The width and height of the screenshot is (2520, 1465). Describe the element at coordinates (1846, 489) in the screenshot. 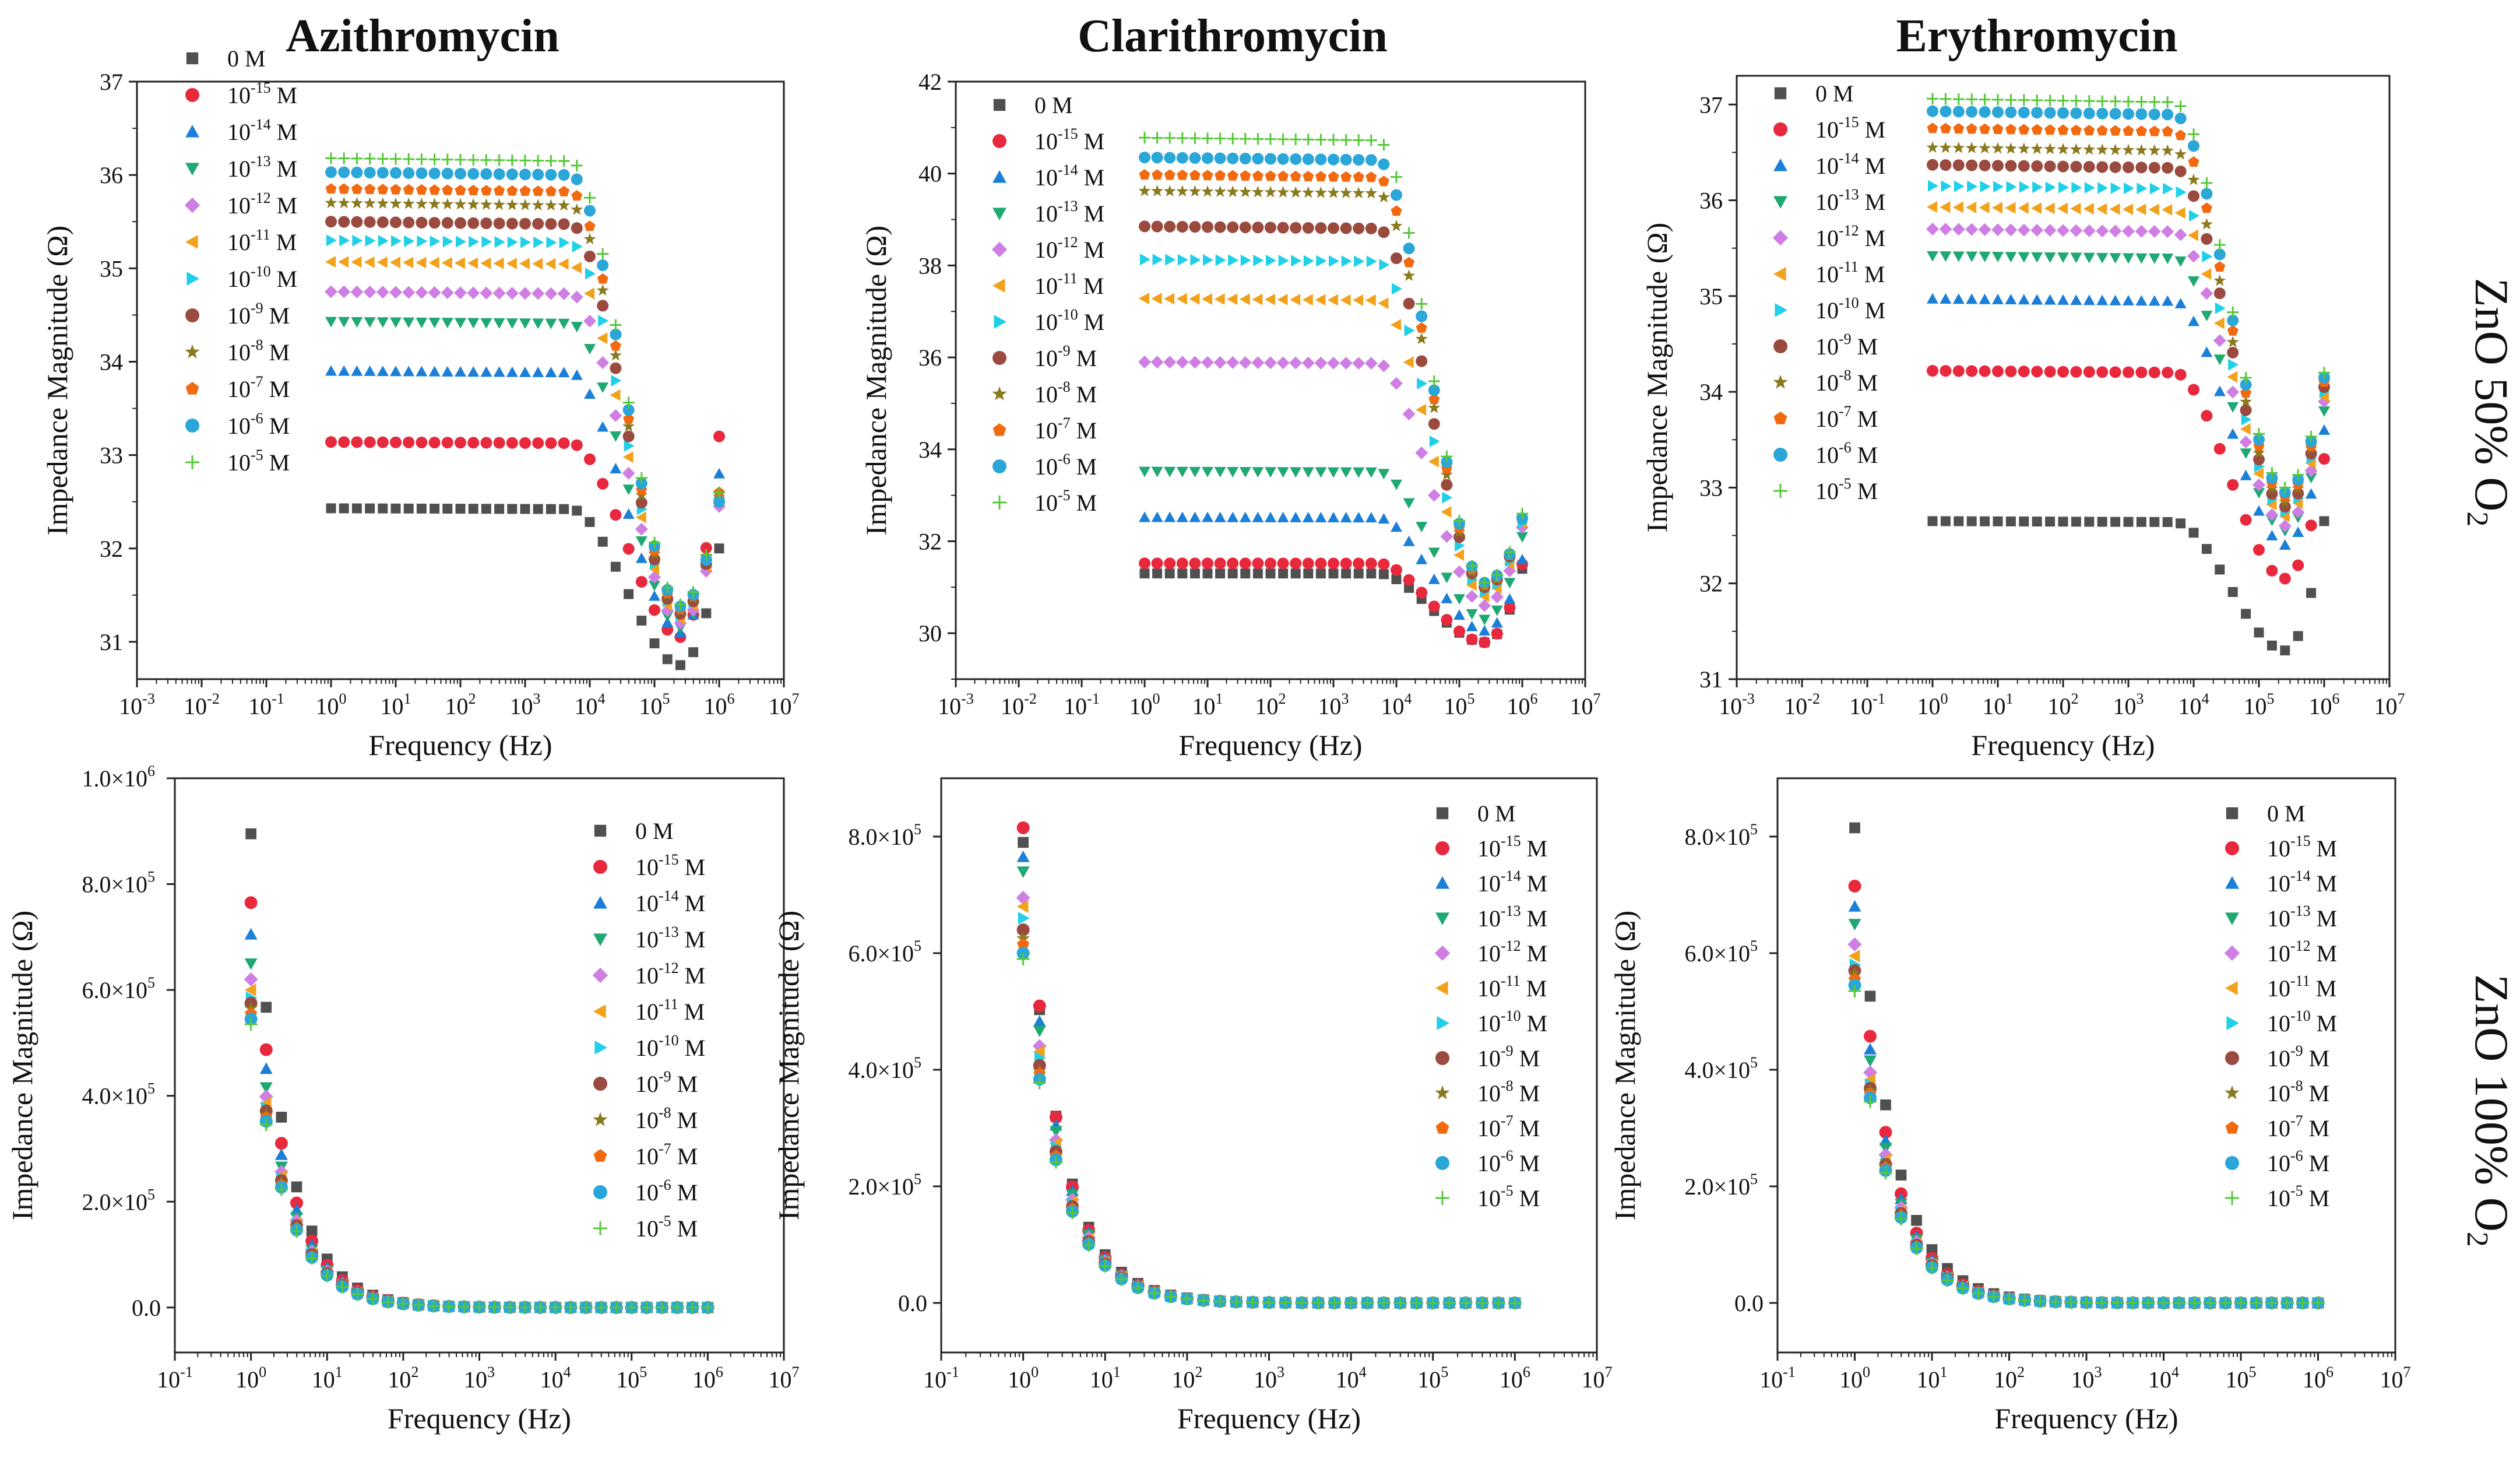

I see `legend-entry: 10-5 M` at that location.